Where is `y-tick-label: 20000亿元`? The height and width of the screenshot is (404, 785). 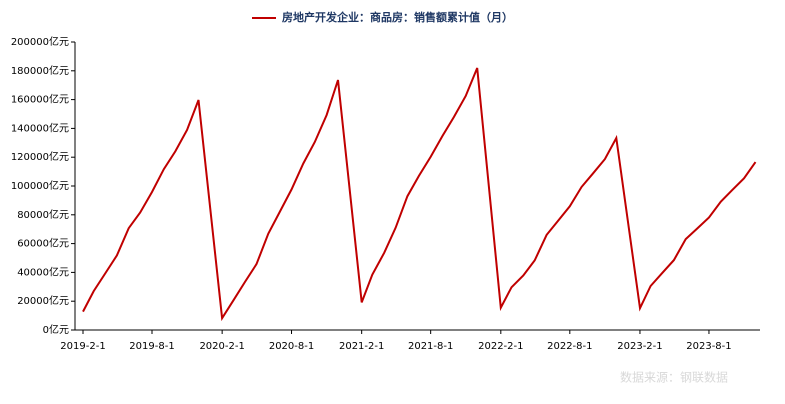 y-tick-label: 20000亿元 is located at coordinates (43, 300).